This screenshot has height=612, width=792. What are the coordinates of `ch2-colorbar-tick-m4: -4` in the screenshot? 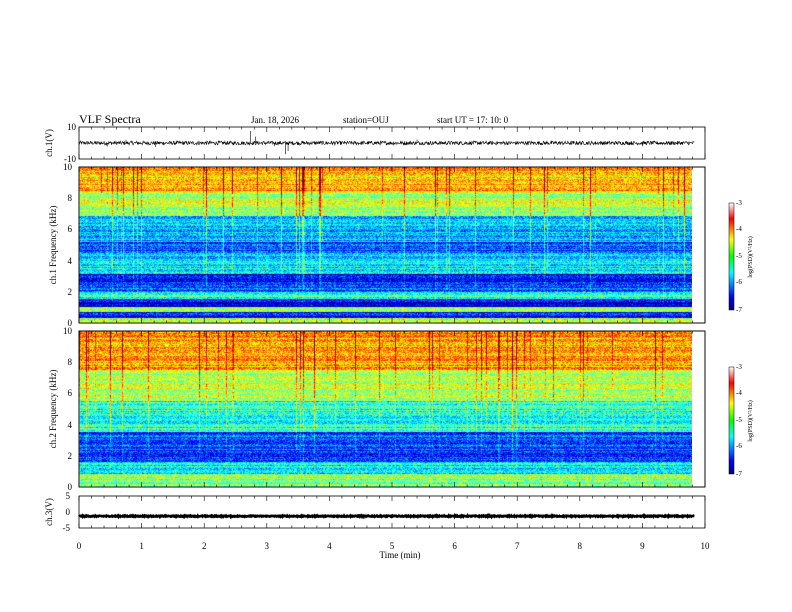 It's located at (739, 393).